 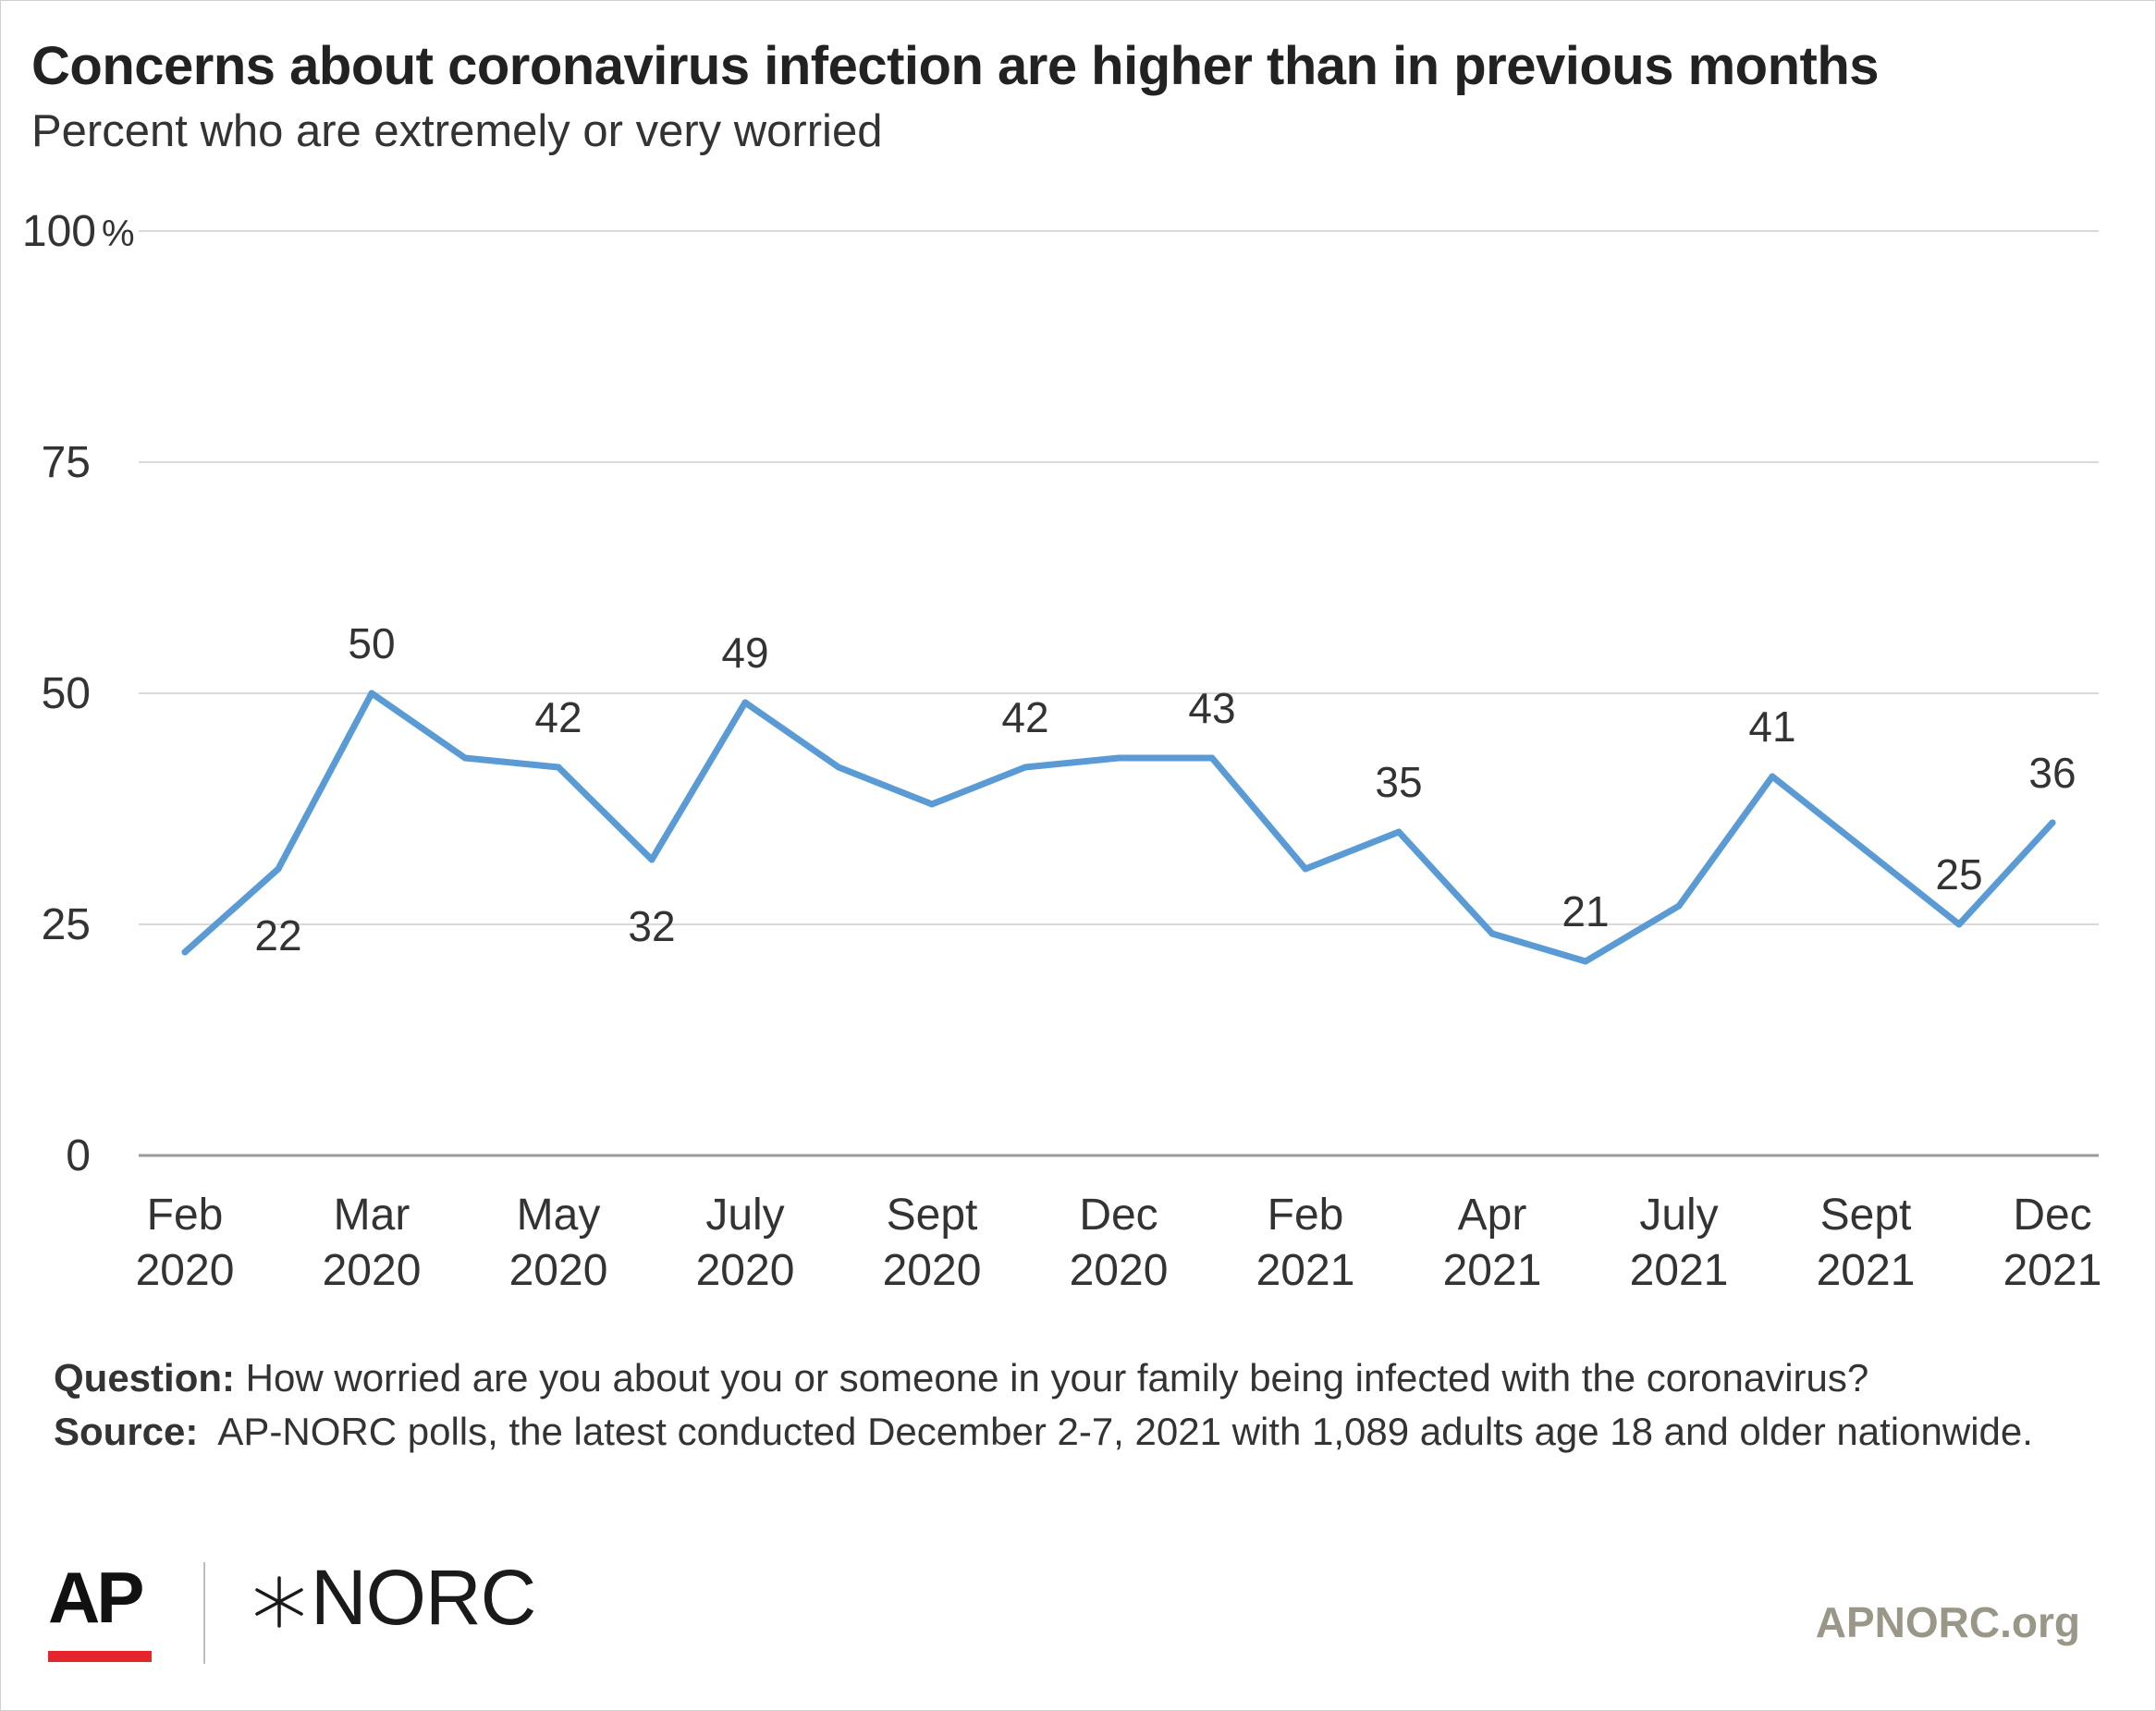 What do you see at coordinates (1399, 782) in the screenshot?
I see `data-label: 35` at bounding box center [1399, 782].